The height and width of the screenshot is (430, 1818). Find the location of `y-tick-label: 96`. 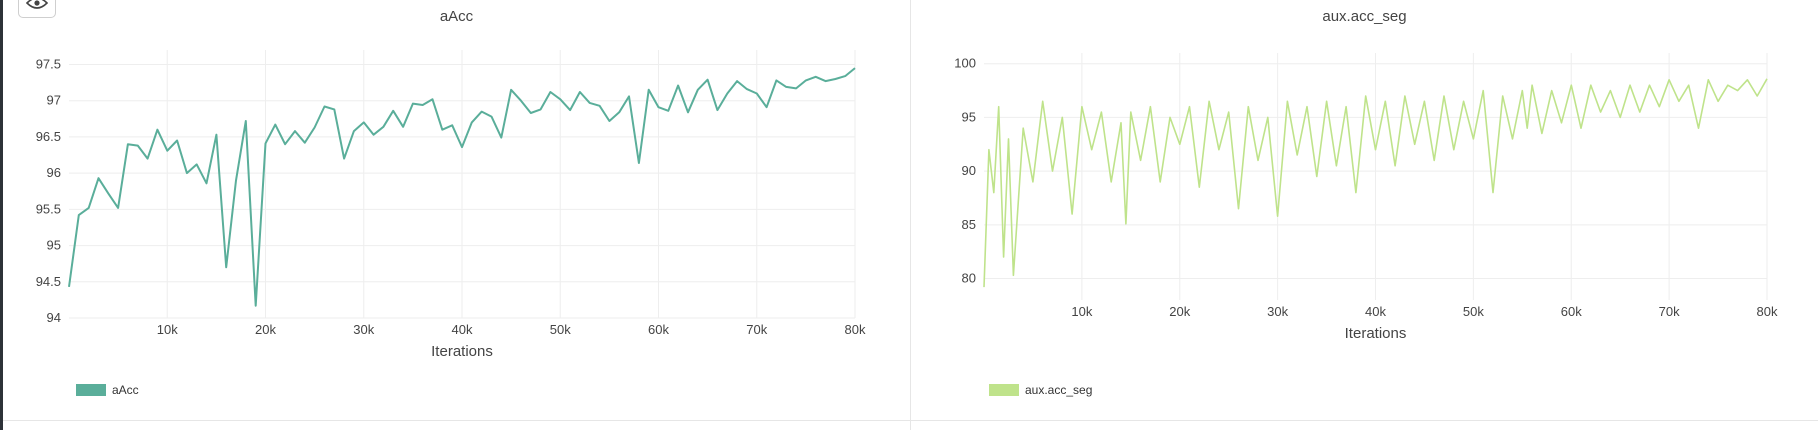

y-tick-label: 96 is located at coordinates (54, 172).